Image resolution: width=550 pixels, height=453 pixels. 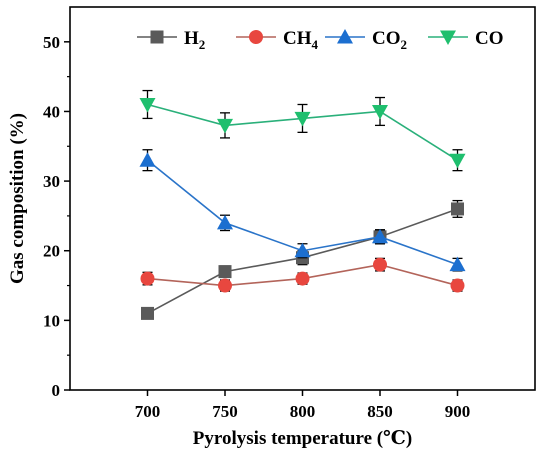 I want to click on x-tick-label: 900, so click(x=458, y=411).